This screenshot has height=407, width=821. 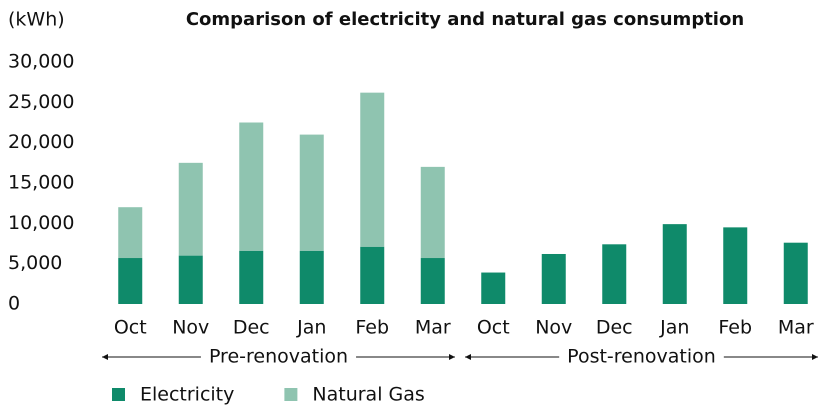 I want to click on y-tick-label: 0, so click(x=14, y=304).